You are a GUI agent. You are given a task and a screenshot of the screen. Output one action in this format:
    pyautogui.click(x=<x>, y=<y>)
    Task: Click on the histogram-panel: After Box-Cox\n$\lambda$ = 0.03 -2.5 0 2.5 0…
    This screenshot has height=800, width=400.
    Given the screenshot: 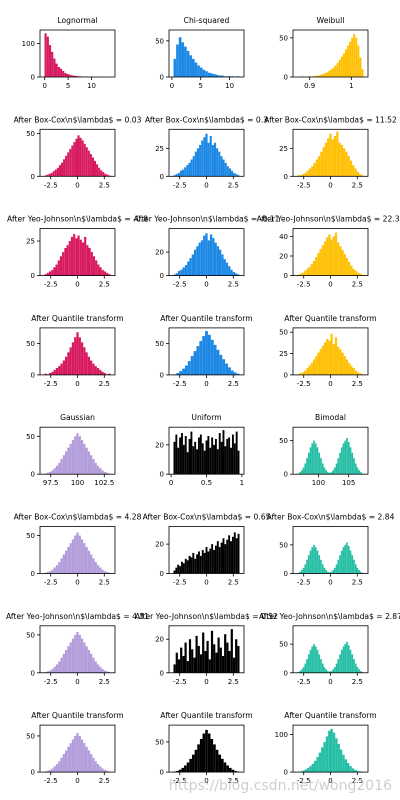 What is the action you would take?
    pyautogui.click(x=78, y=152)
    